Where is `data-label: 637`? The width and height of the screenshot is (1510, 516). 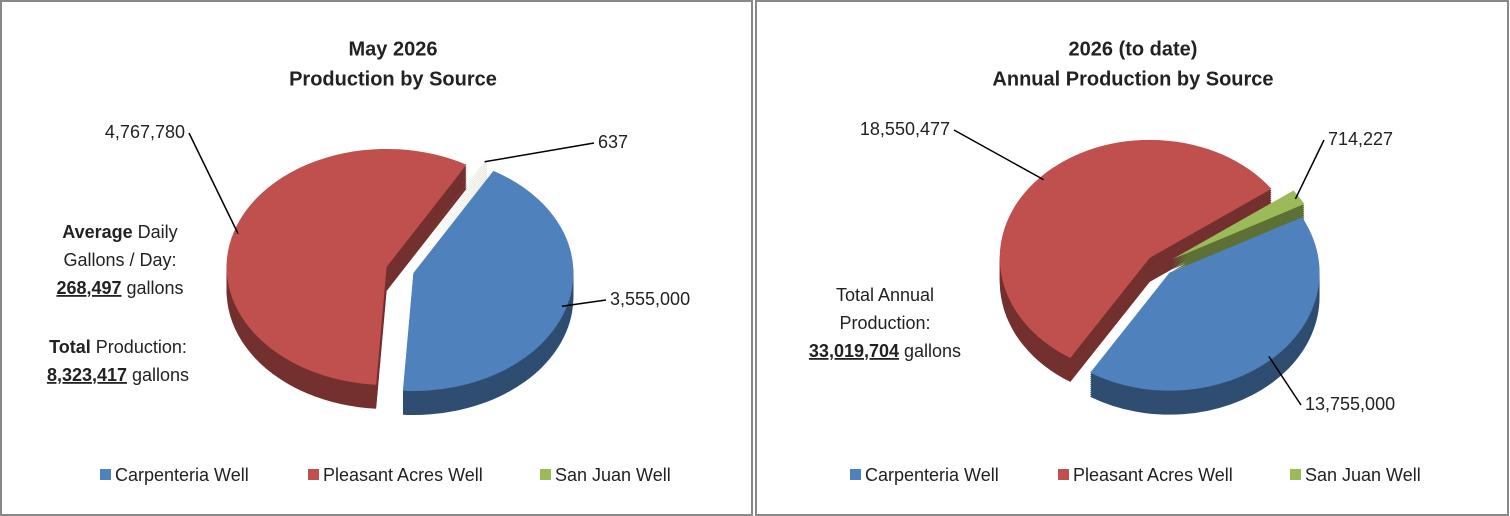
data-label: 637 is located at coordinates (613, 142).